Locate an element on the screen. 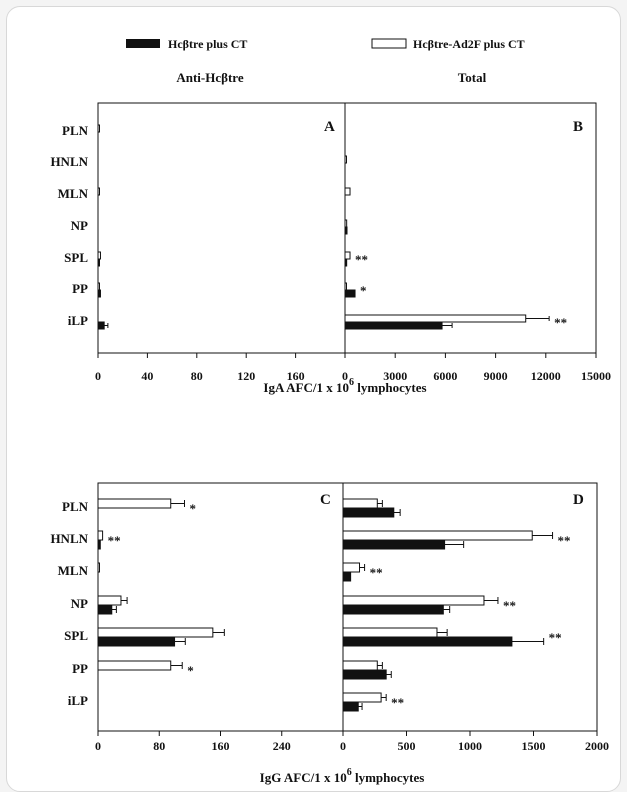 This screenshot has height=792, width=627. x-tick-label: 500 is located at coordinates (407, 746).